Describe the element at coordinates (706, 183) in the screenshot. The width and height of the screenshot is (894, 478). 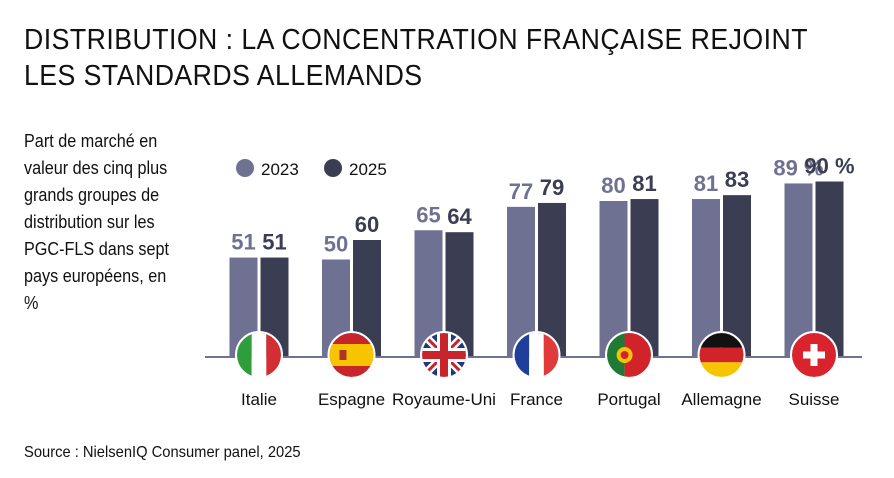
I see `value-label-2023-5: 81` at that location.